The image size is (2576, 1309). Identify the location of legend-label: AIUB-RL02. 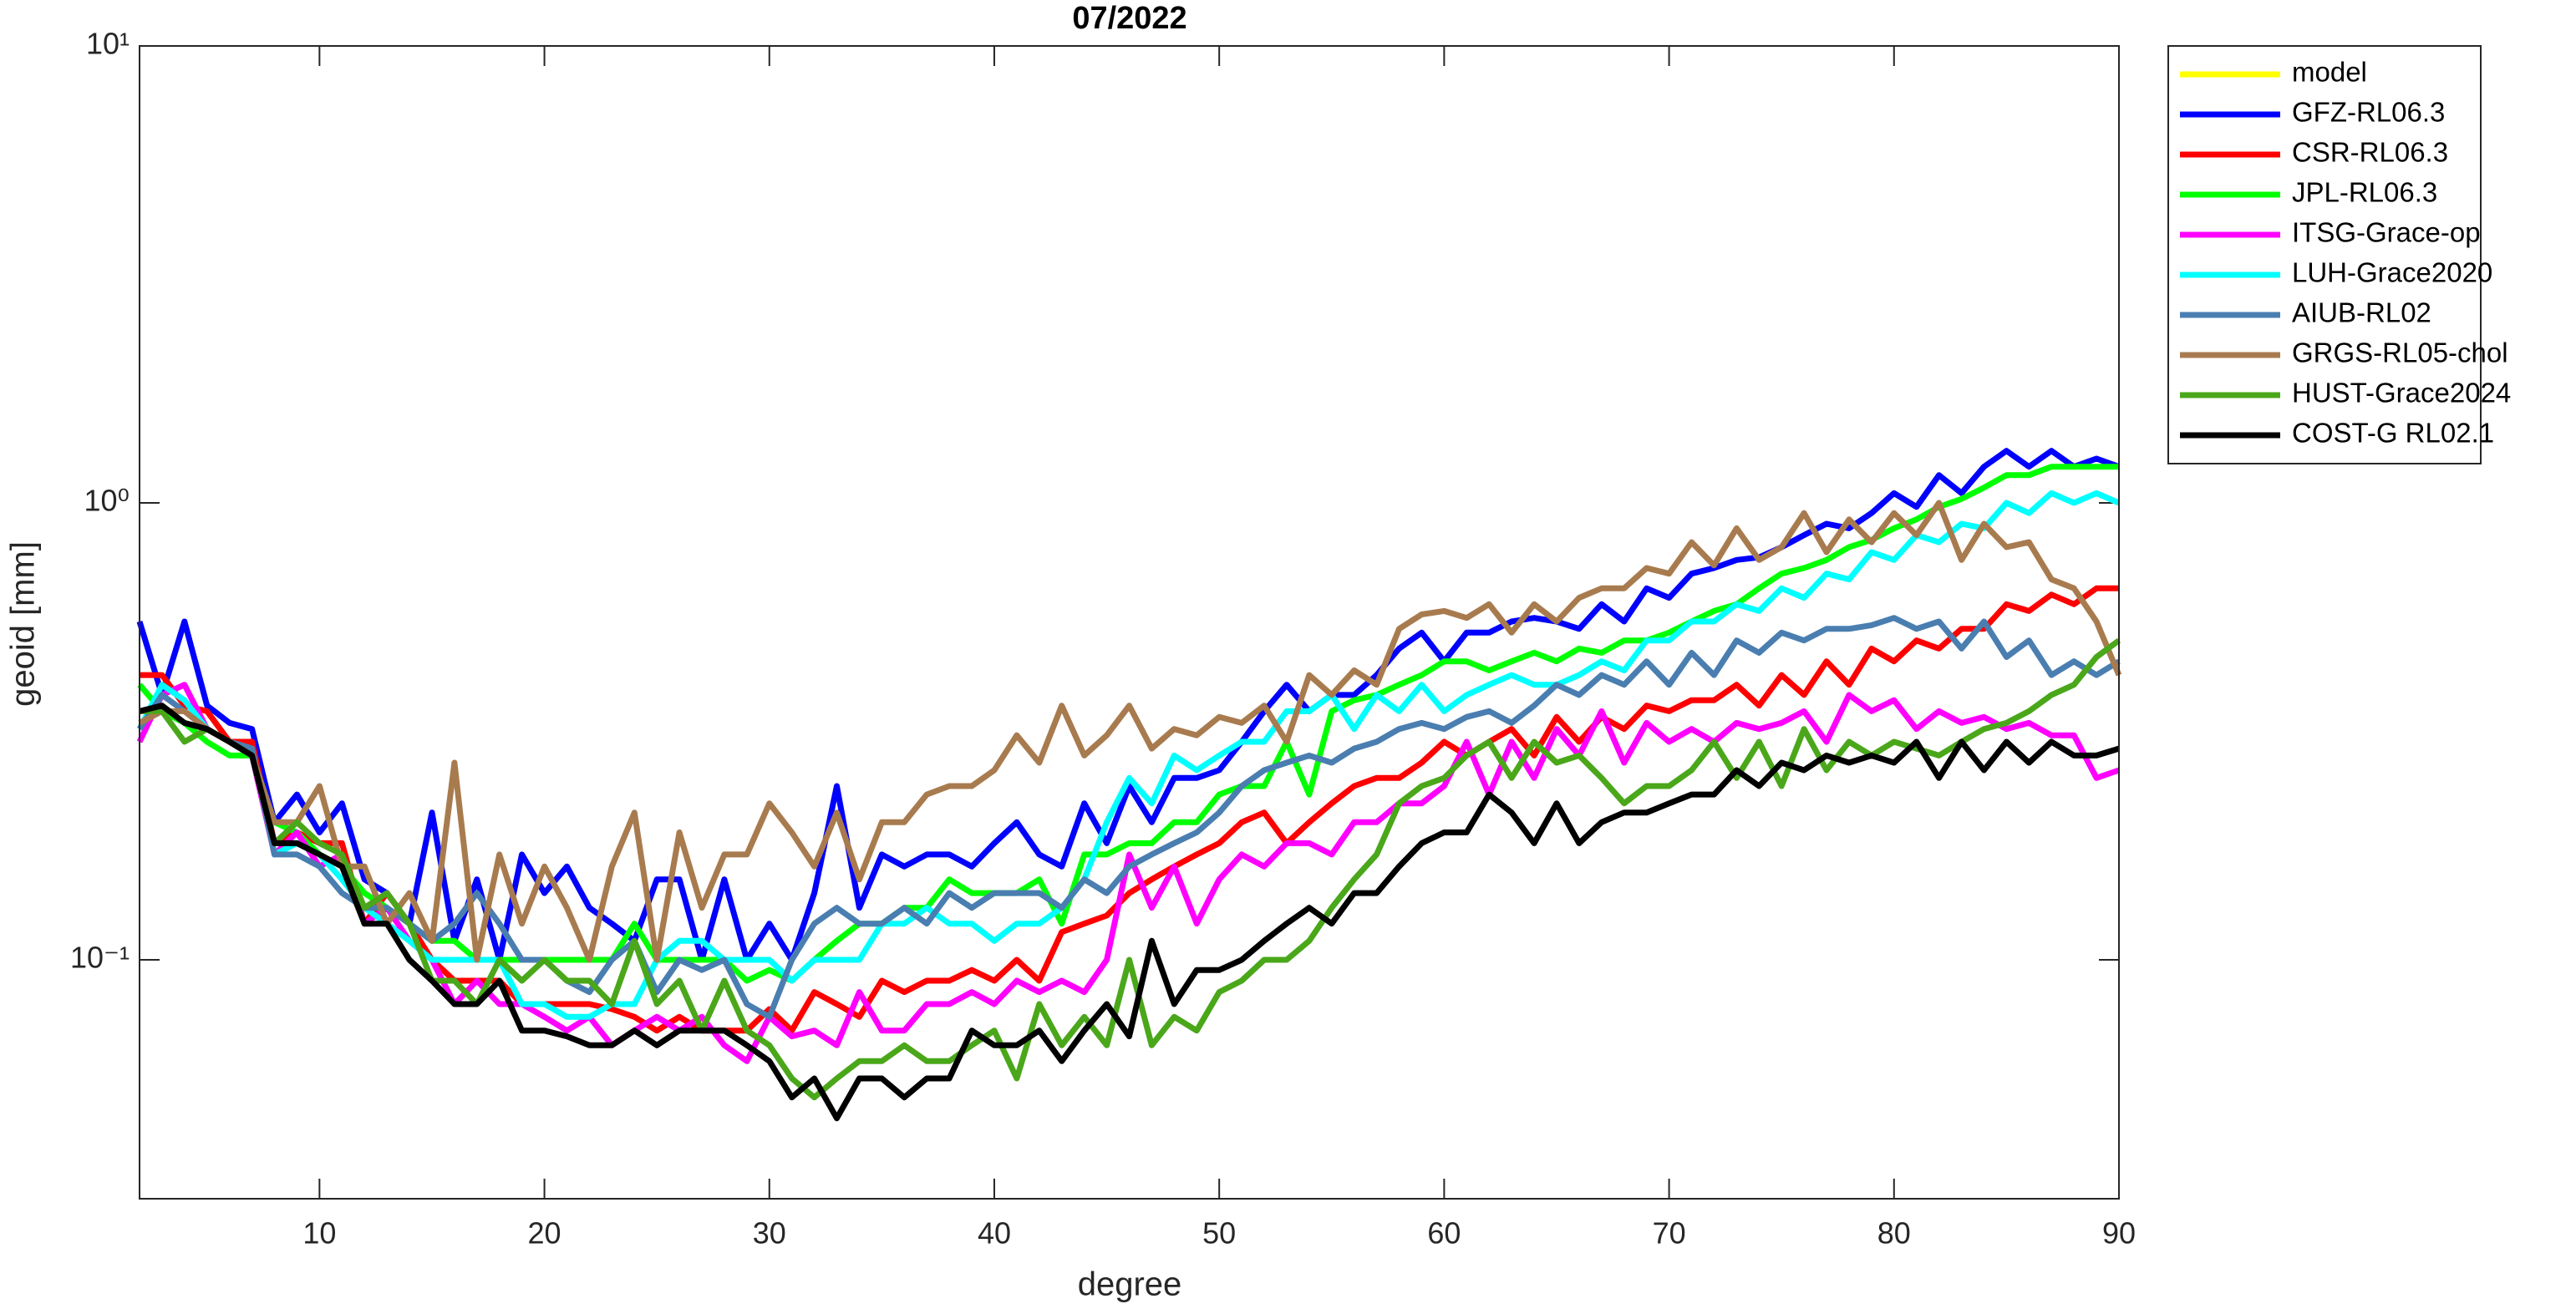
(2361, 312).